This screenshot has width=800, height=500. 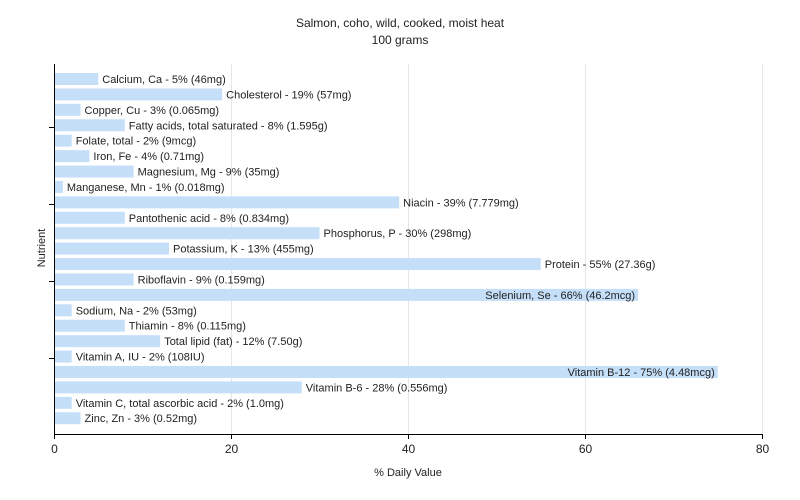 I want to click on chart-subtitle: 100 grams, so click(x=400, y=40).